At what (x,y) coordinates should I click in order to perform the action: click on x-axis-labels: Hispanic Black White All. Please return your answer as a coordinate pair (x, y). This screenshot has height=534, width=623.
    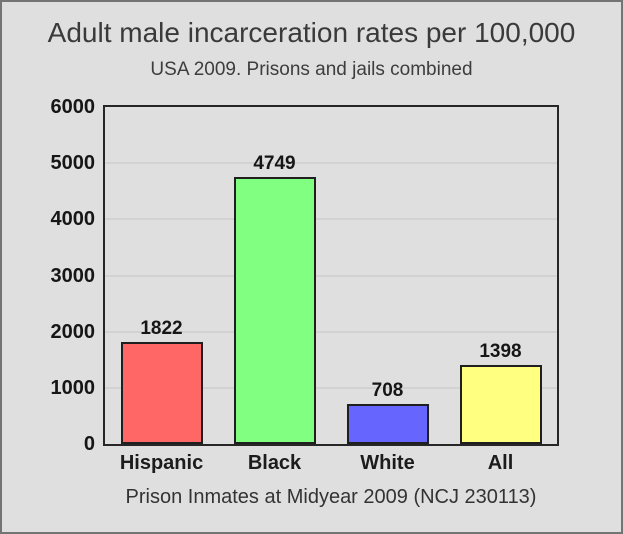
    Looking at the image, I should click on (331, 463).